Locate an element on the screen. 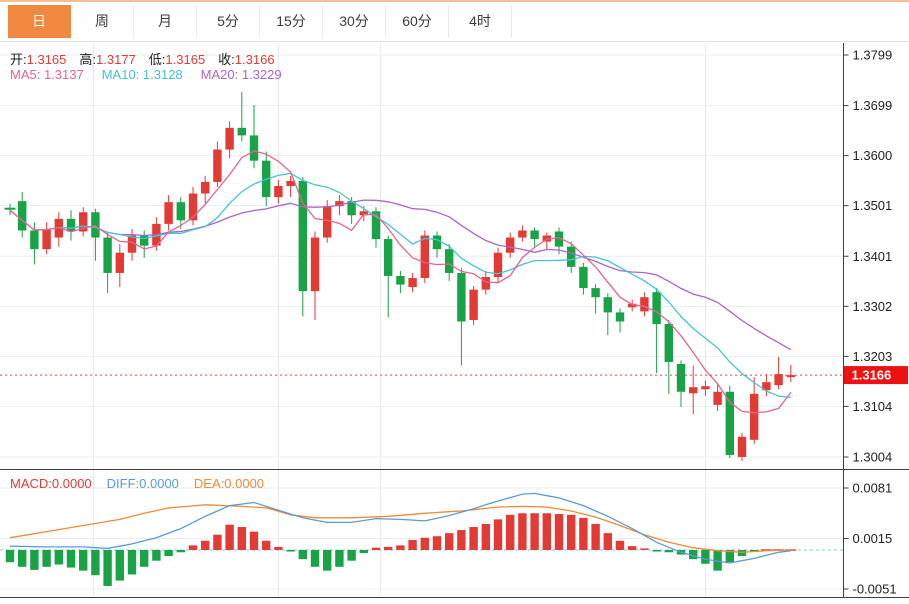 Image resolution: width=909 pixels, height=604 pixels. tab-周: 周 is located at coordinates (102, 21).